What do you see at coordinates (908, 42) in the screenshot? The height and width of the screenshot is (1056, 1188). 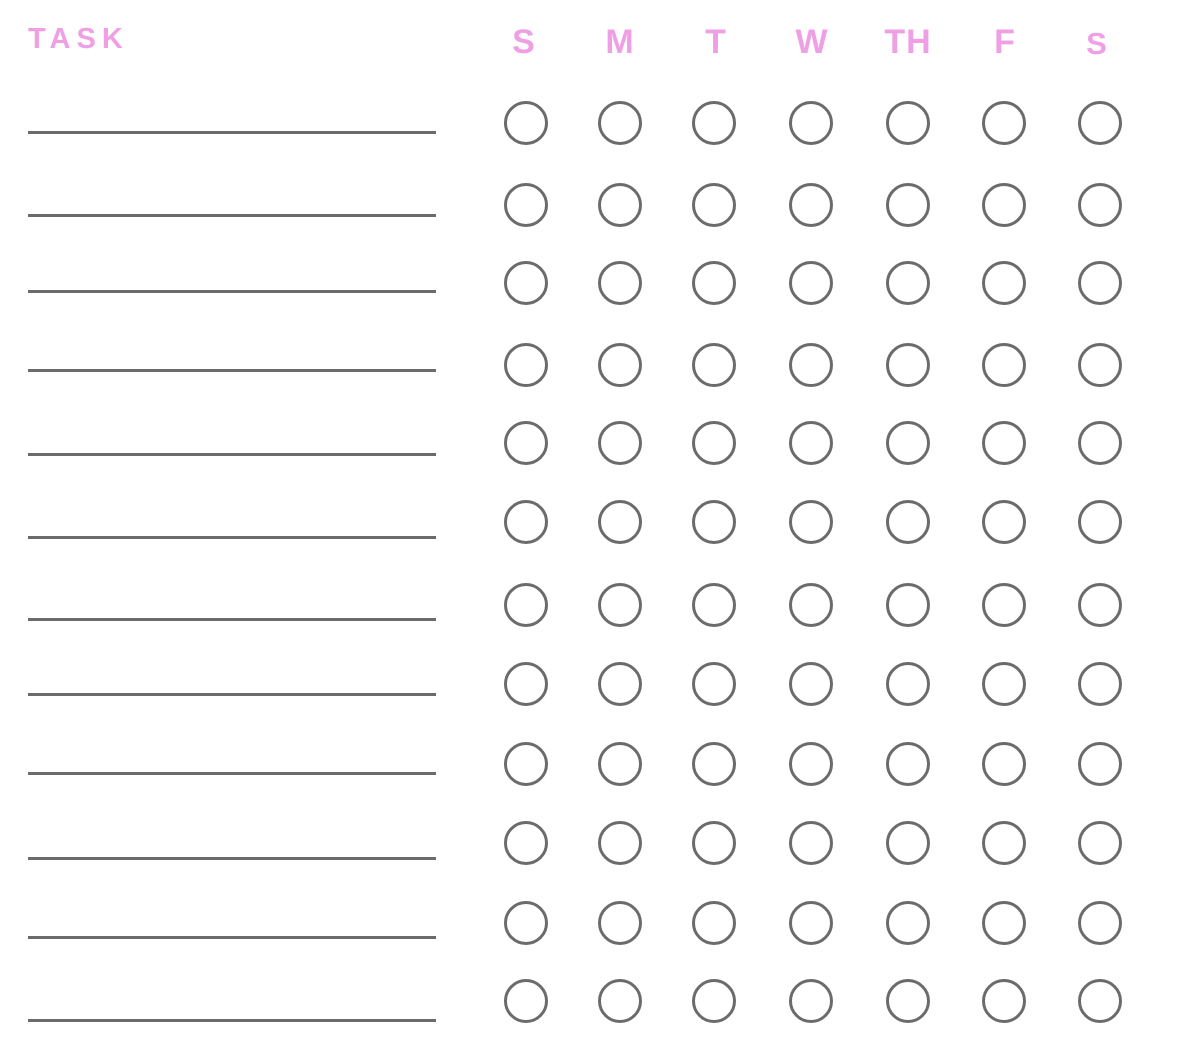 I see `day-header-th: TH` at bounding box center [908, 42].